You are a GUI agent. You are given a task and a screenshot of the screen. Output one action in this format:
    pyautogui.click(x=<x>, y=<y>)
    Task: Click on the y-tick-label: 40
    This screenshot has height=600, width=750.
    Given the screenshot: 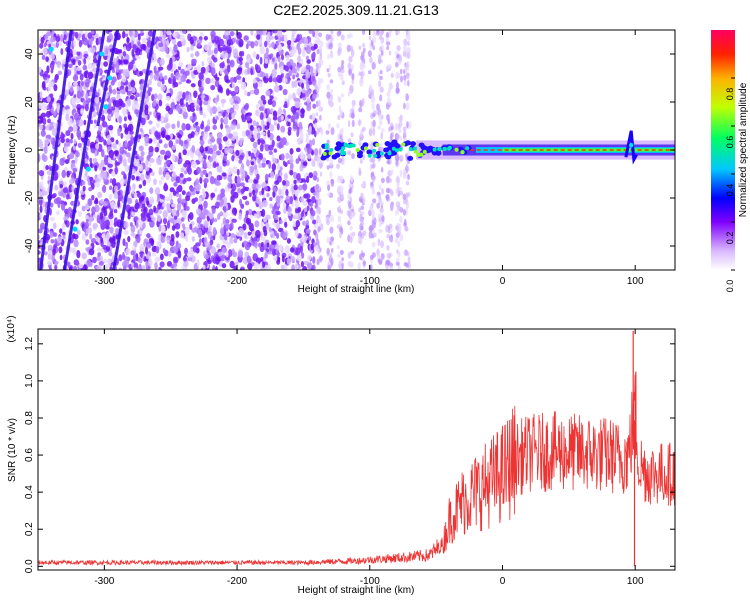 What is the action you would take?
    pyautogui.click(x=29, y=54)
    